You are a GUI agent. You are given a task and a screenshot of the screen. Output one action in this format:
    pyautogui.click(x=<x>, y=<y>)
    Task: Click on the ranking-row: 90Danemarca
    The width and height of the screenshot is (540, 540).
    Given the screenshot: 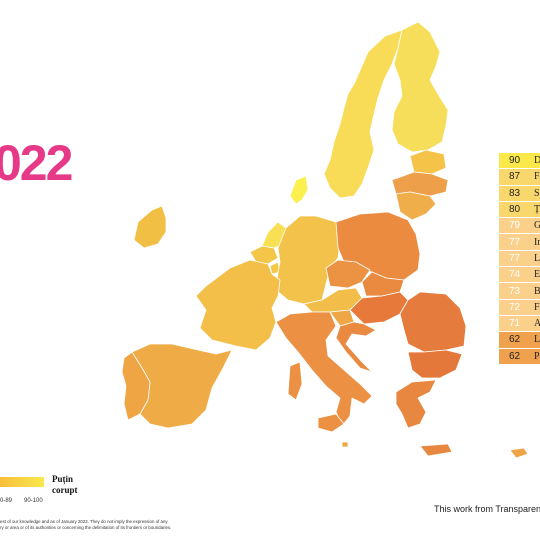 What is the action you would take?
    pyautogui.click(x=519, y=161)
    